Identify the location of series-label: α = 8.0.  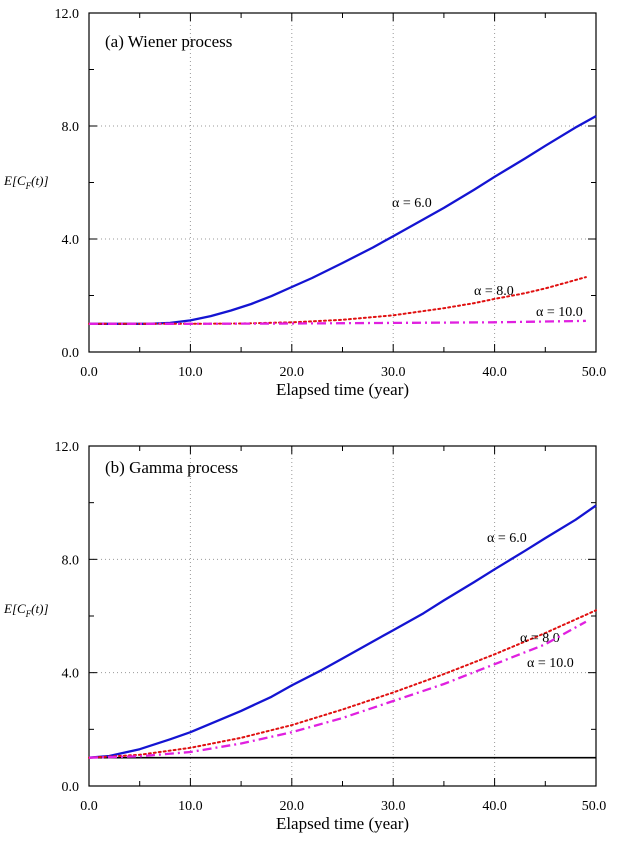
(494, 291).